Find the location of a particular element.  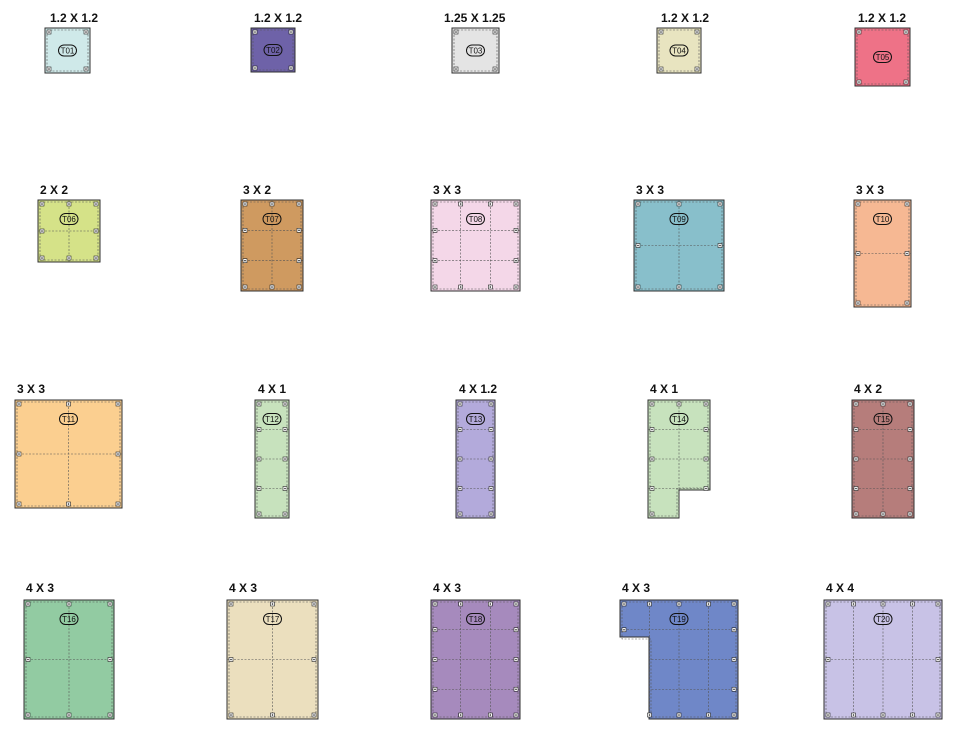

tile-id-label: T16 is located at coordinates (69, 619).